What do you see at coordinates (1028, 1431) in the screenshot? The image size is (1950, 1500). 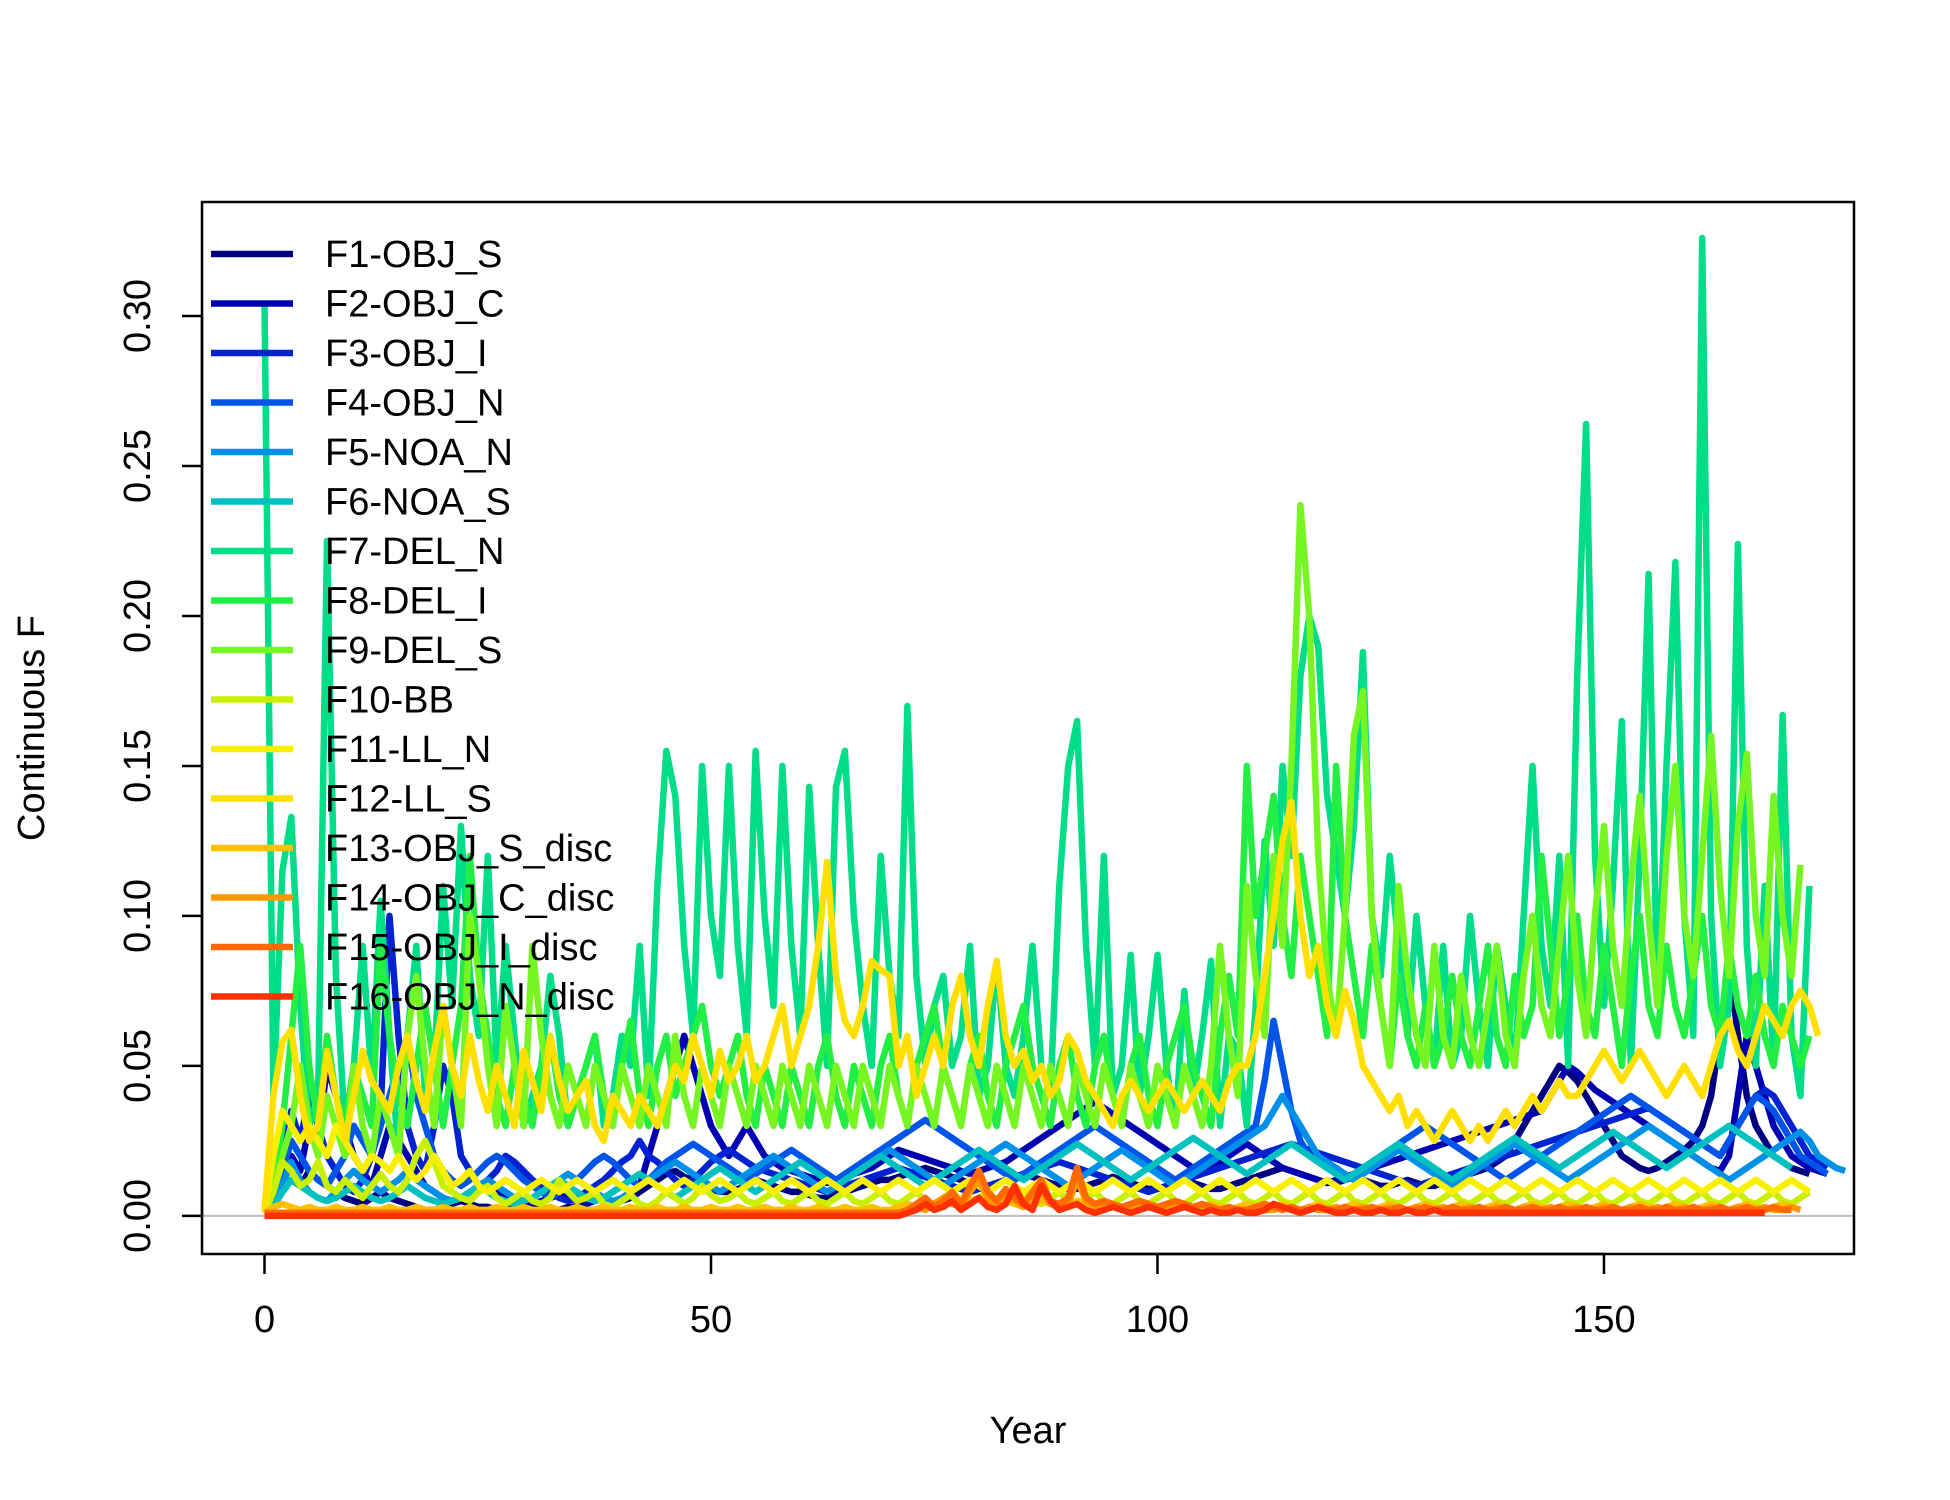 I see `x-axis-label: Year` at bounding box center [1028, 1431].